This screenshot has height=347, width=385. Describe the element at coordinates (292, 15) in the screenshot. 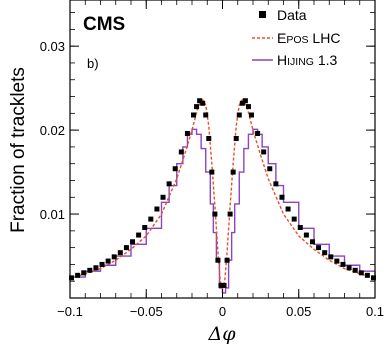

I see `legend-data-label: Data` at that location.